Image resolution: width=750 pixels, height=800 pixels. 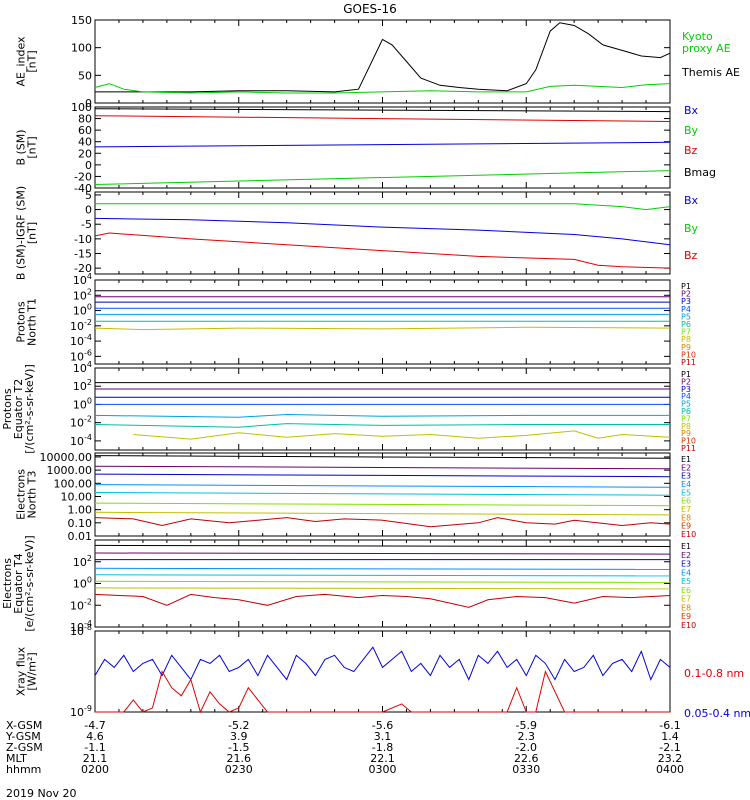 I want to click on series-e4, so click(x=382, y=486).